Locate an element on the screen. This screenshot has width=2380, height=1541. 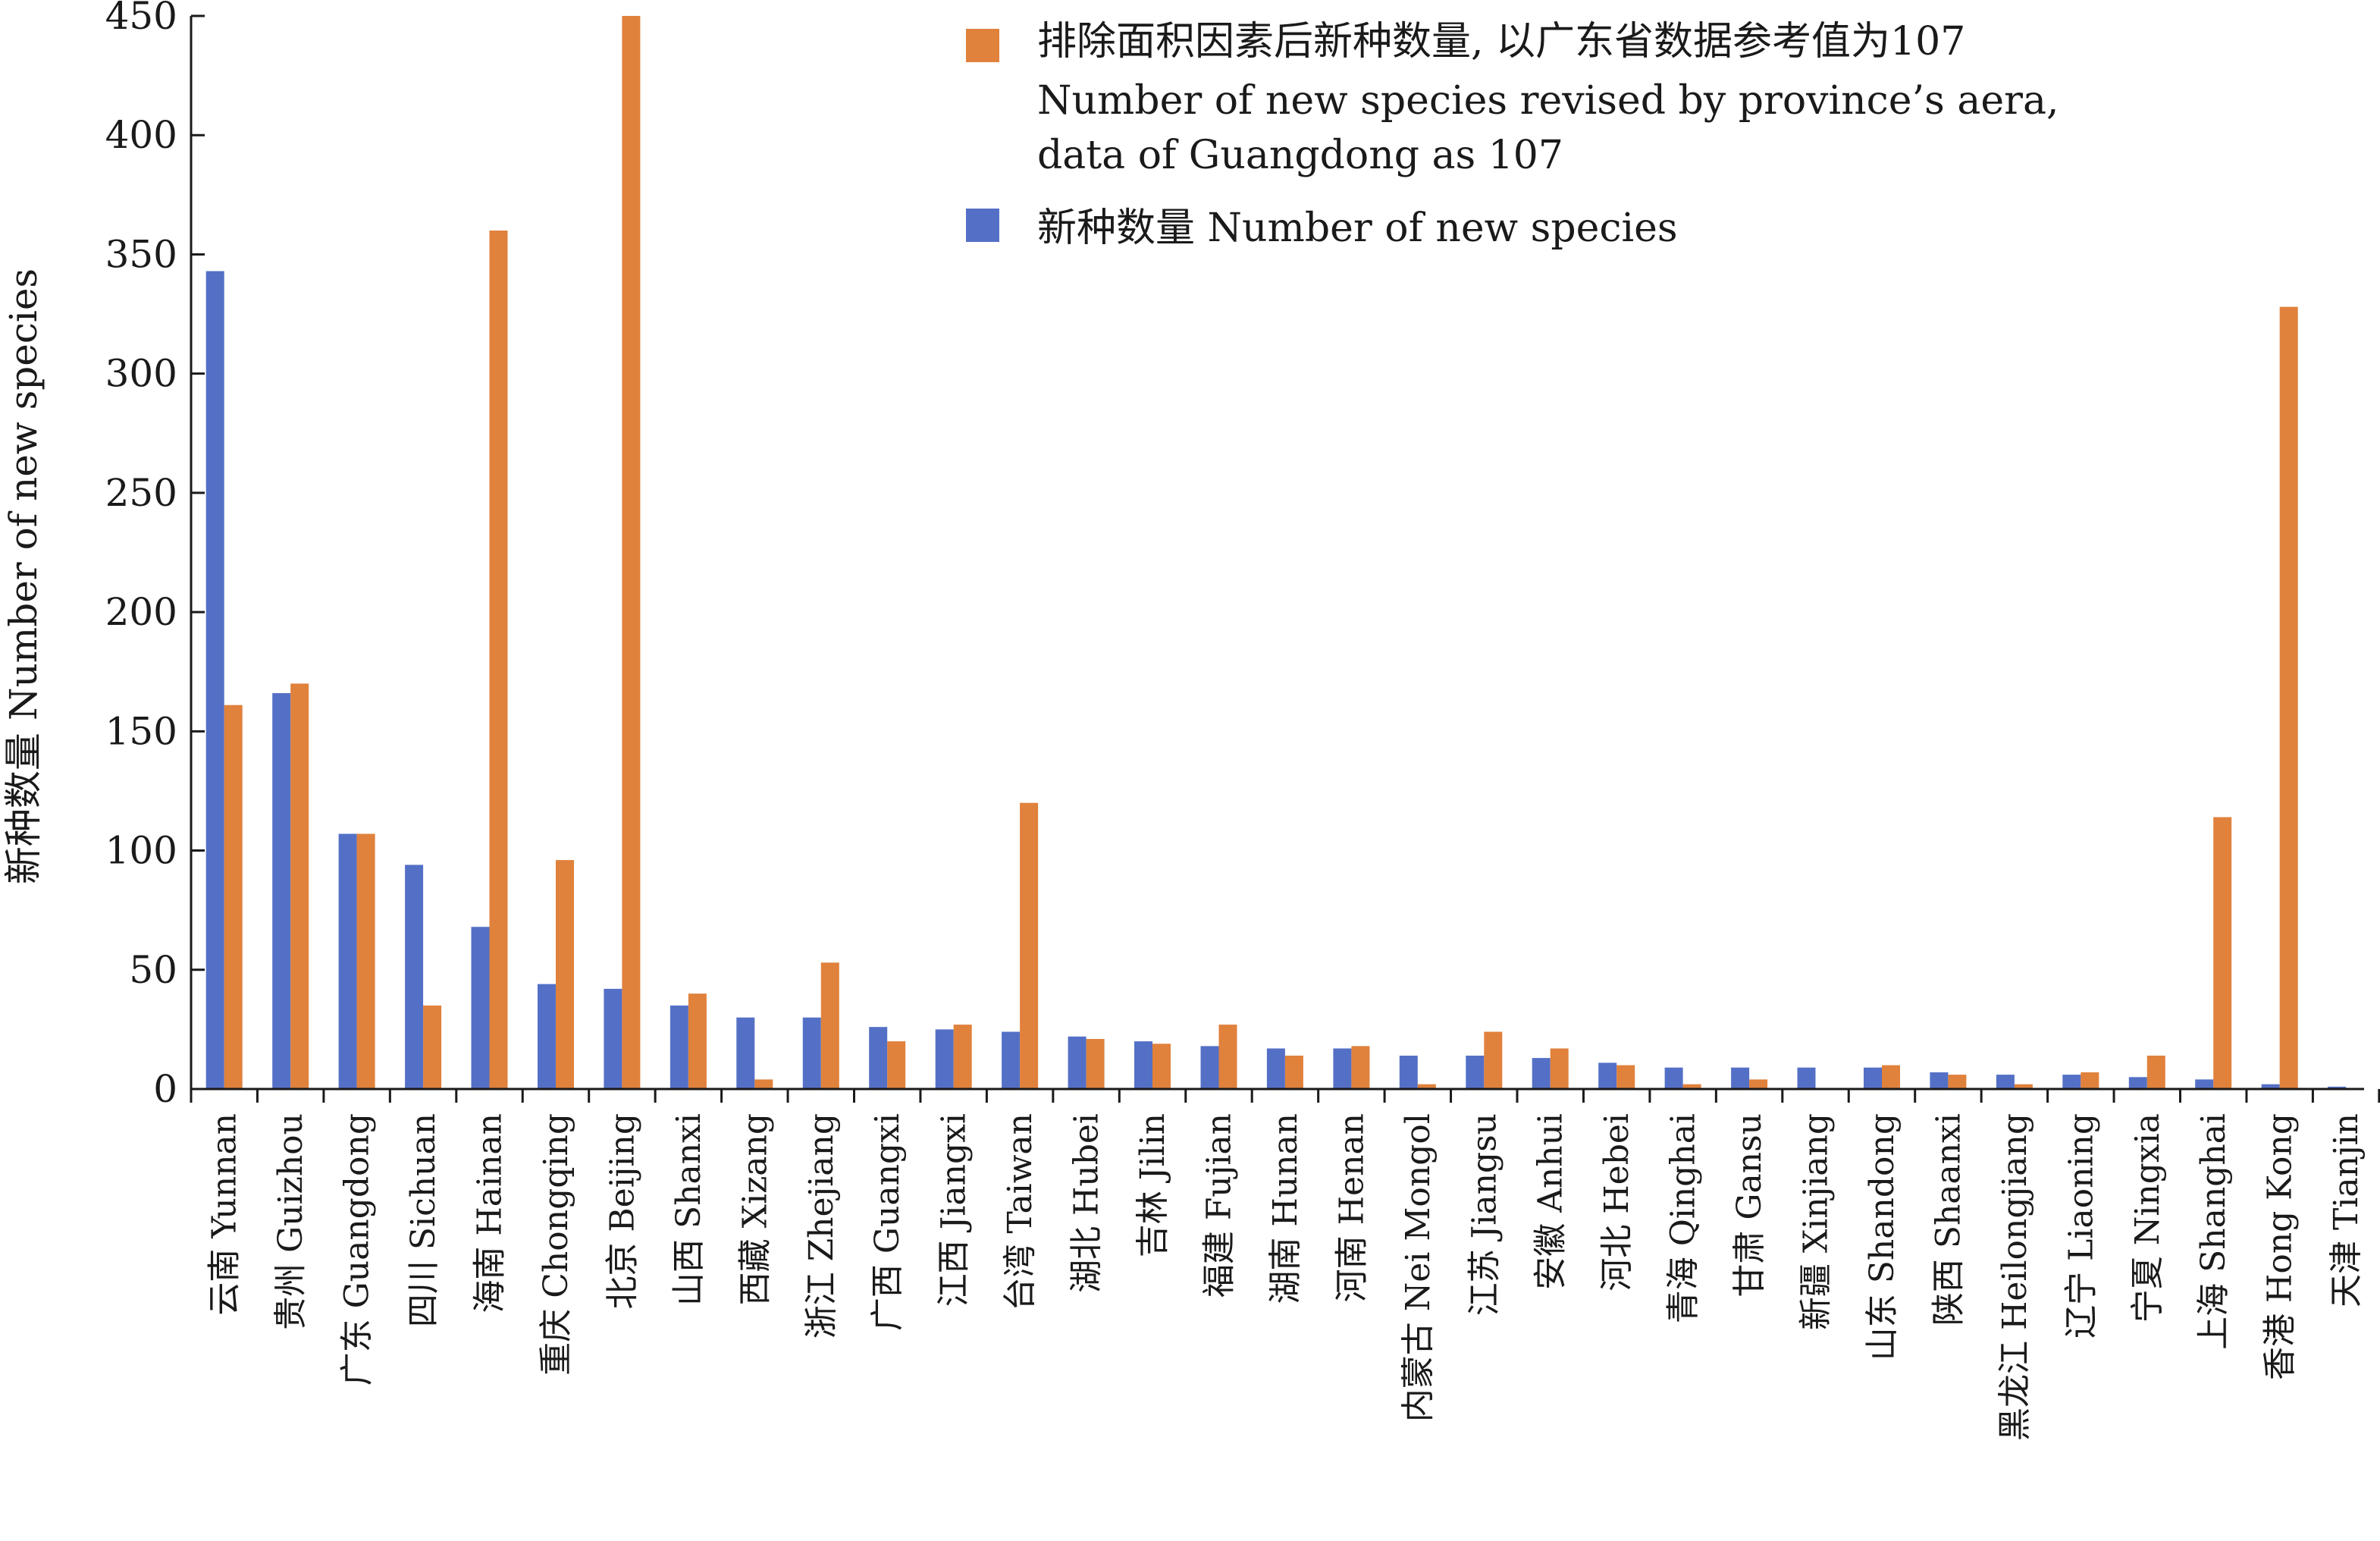
x-tick-label: 湖南 Hunan is located at coordinates (1285, 1208).